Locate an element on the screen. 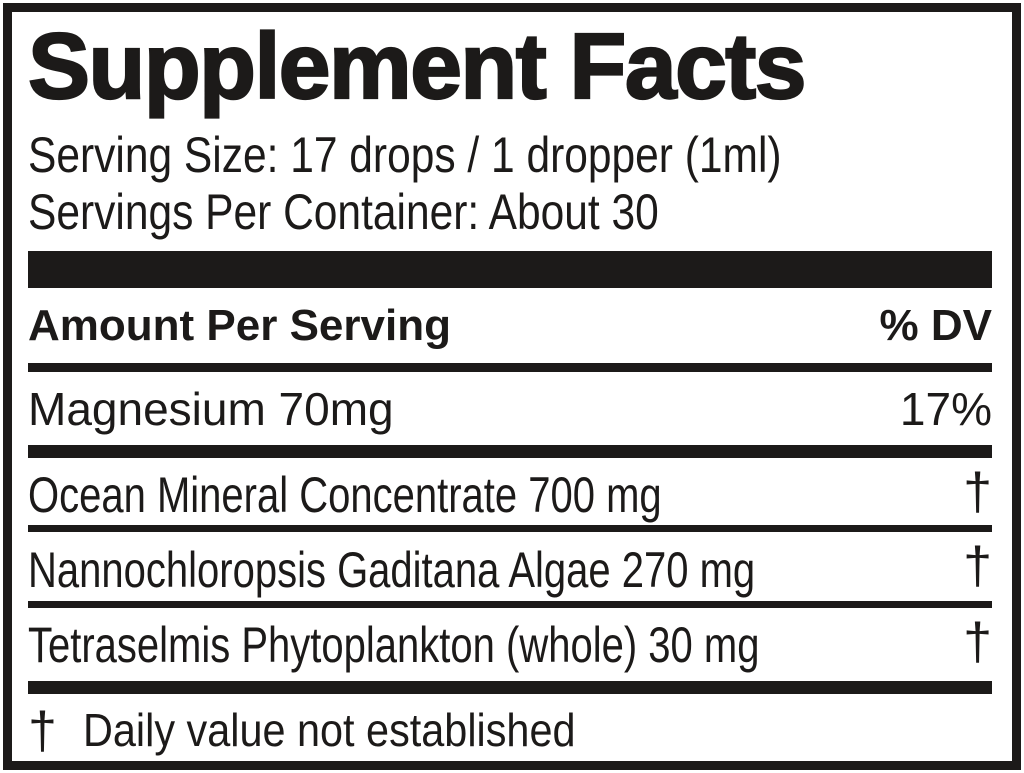  ingredient-row-nannochloropsis: Nannochloropsis Gaditana Algae 270 mg † is located at coordinates (510, 570).